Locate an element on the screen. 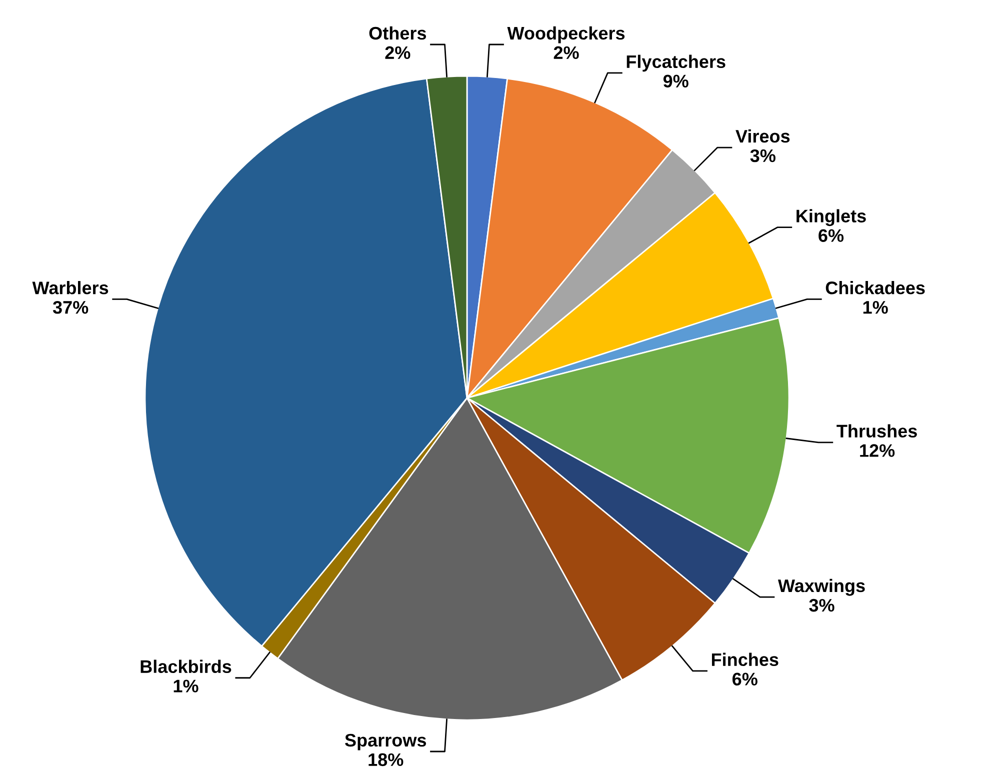 Image resolution: width=997 pixels, height=773 pixels. slice-label: Warblers is located at coordinates (70, 287).